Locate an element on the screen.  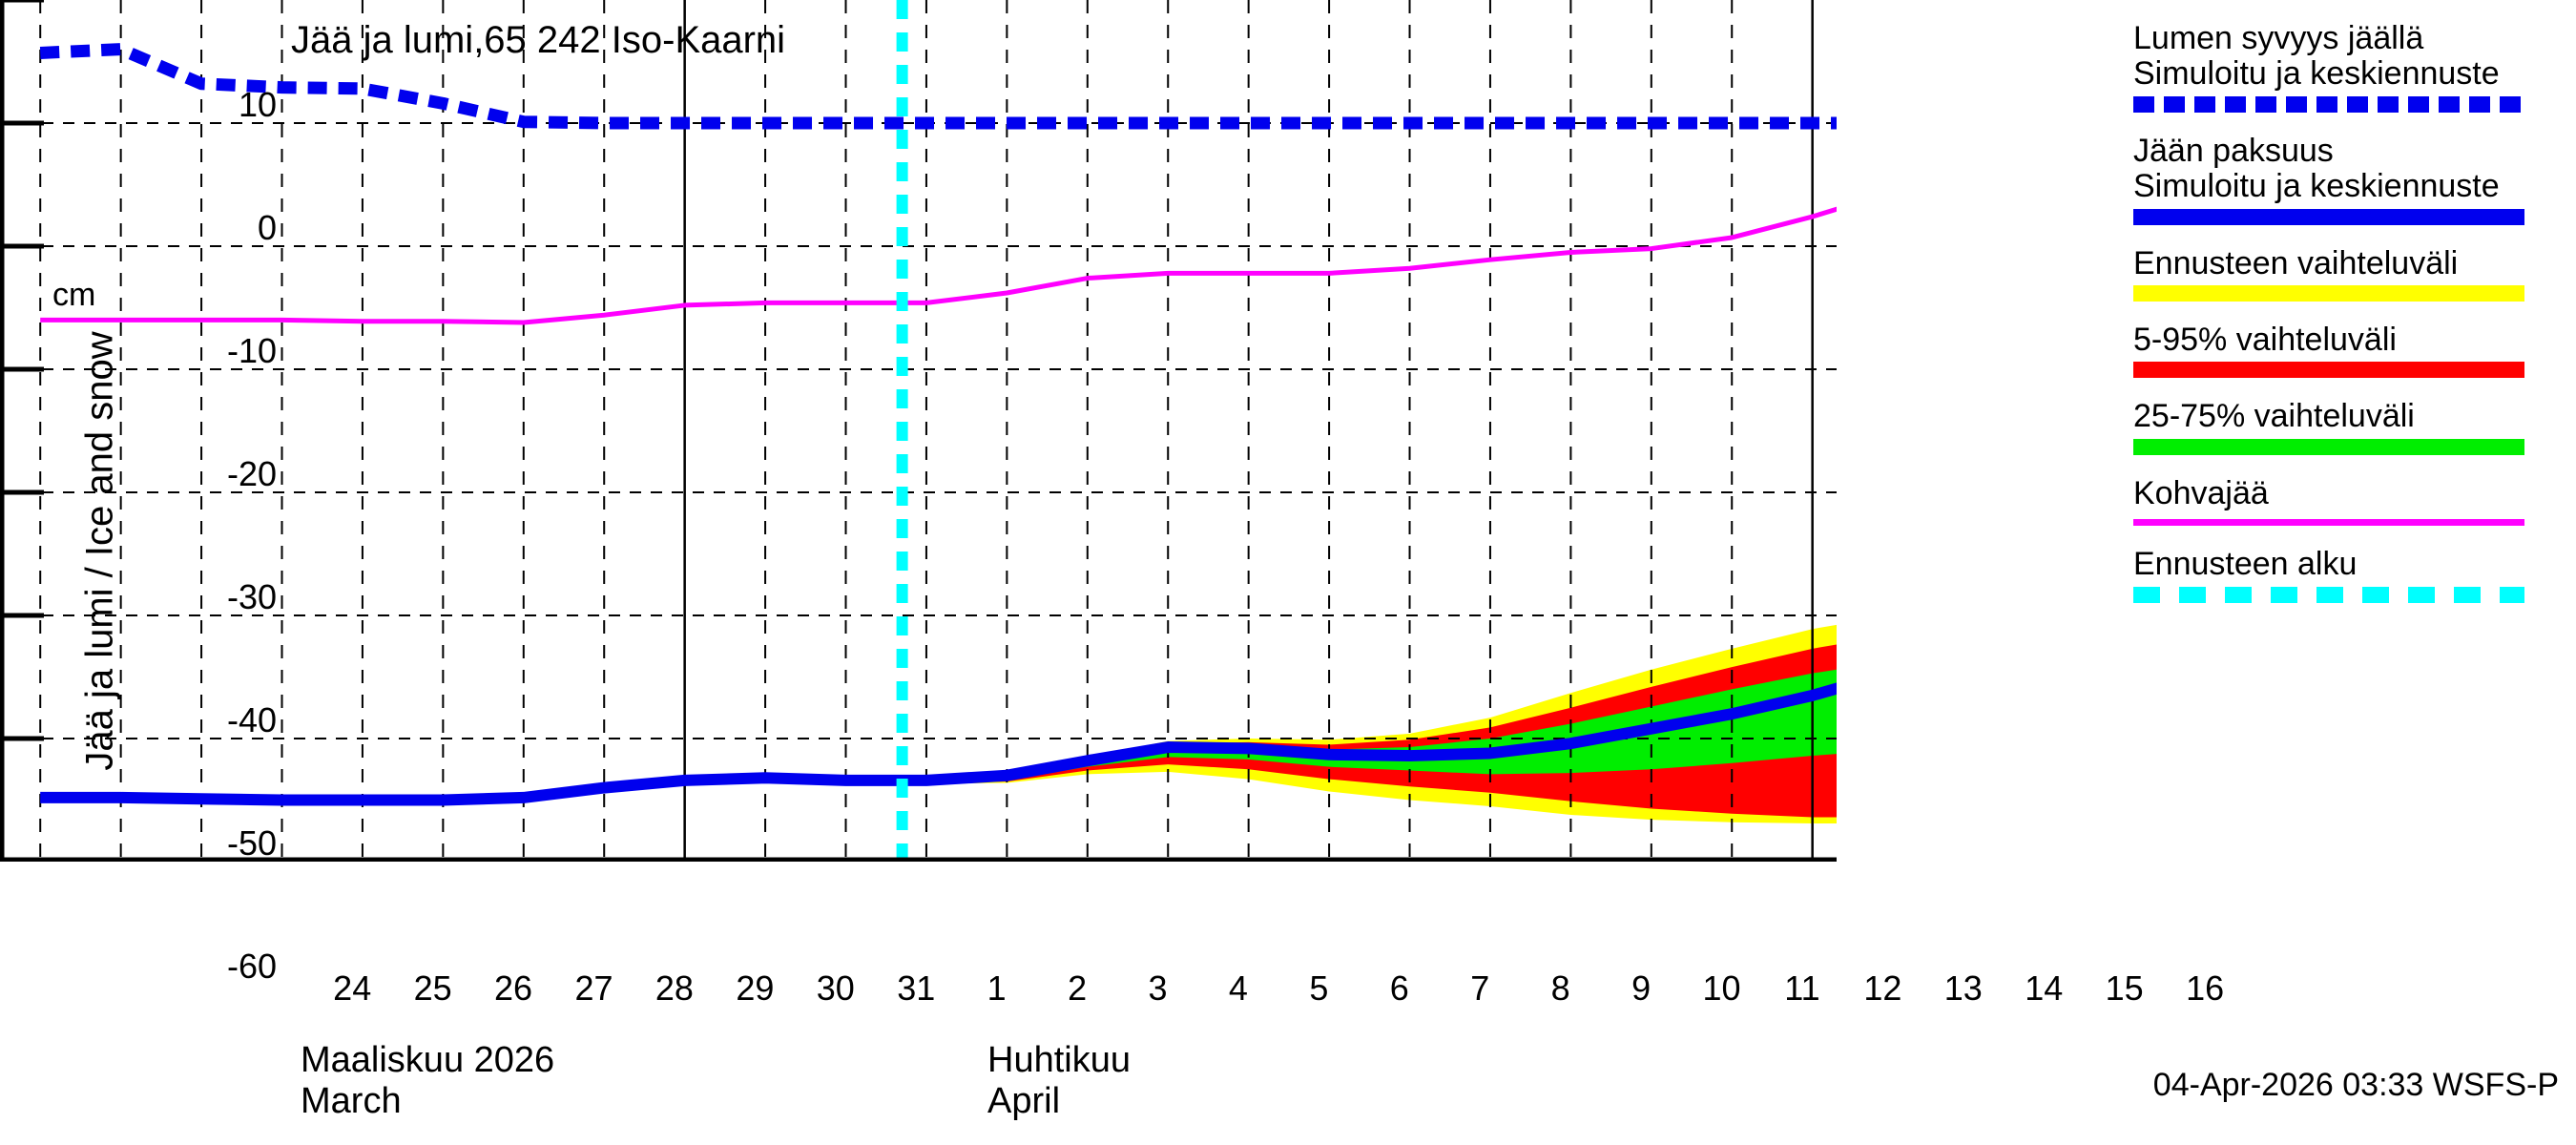
footer-timestamp: 04-Apr-2026 03:33 WSFS-P is located at coordinates (2355, 1085).